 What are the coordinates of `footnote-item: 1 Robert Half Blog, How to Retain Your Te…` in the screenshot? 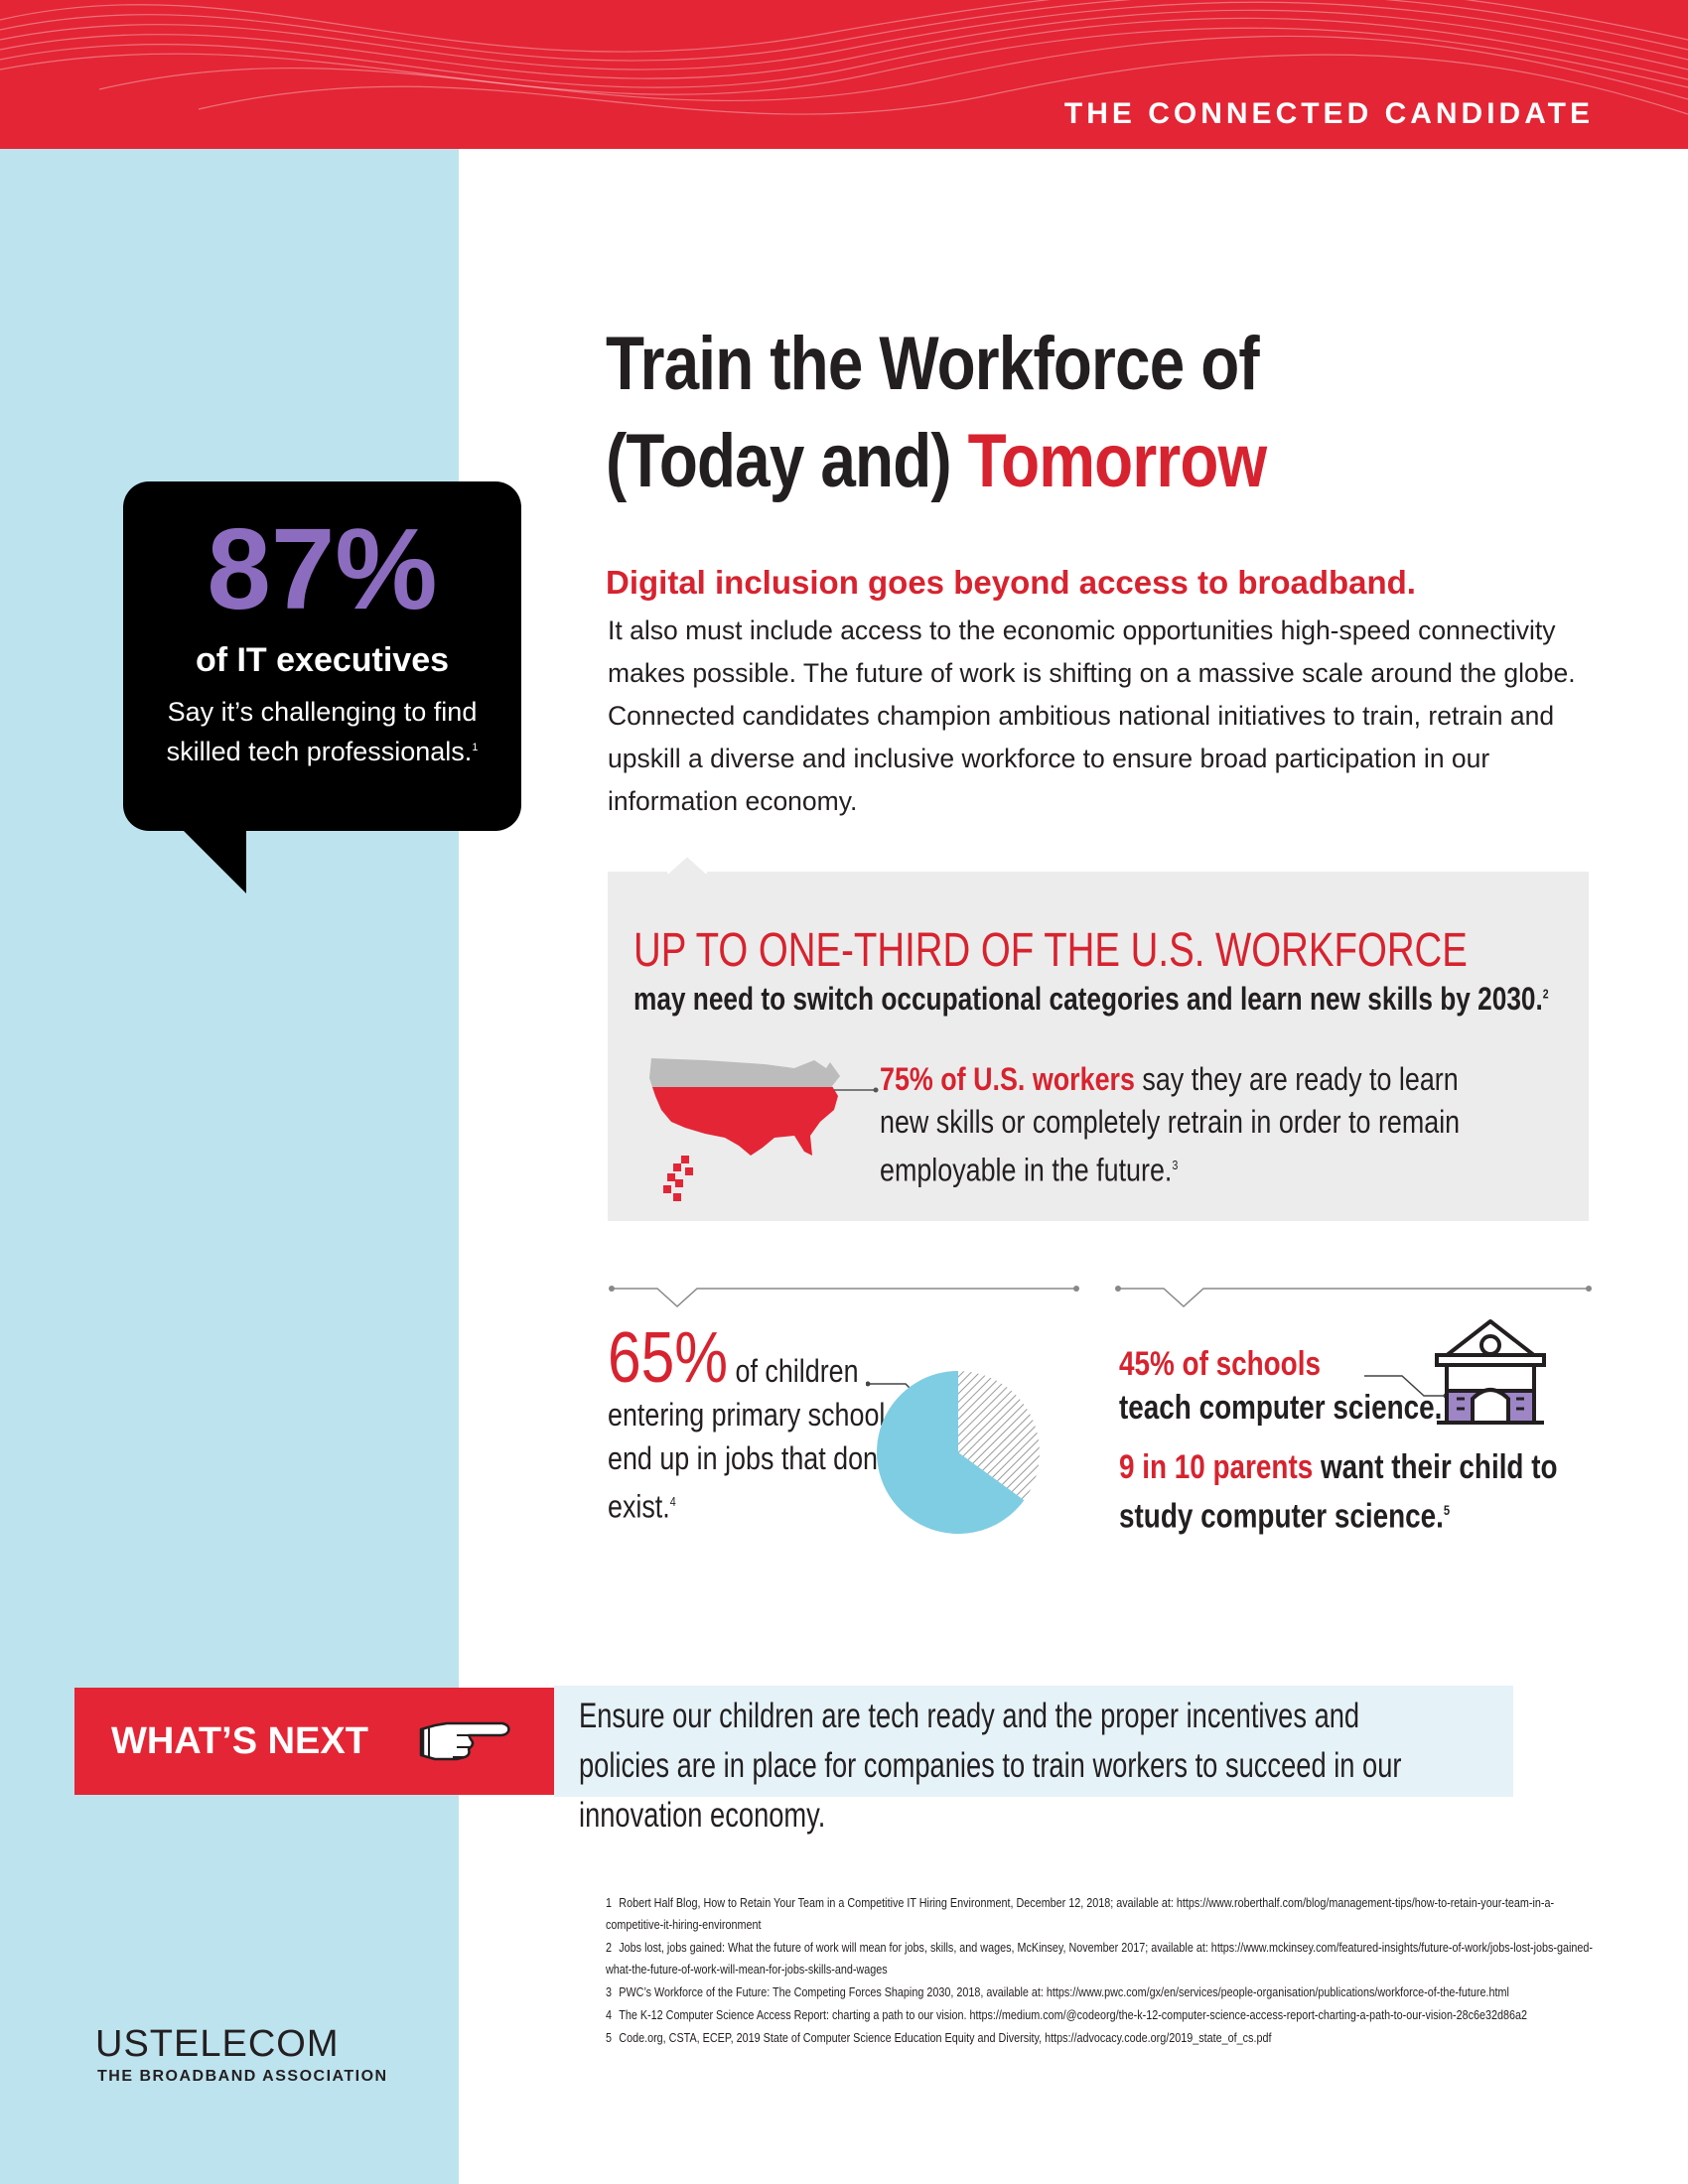 It's located at (1080, 1913).